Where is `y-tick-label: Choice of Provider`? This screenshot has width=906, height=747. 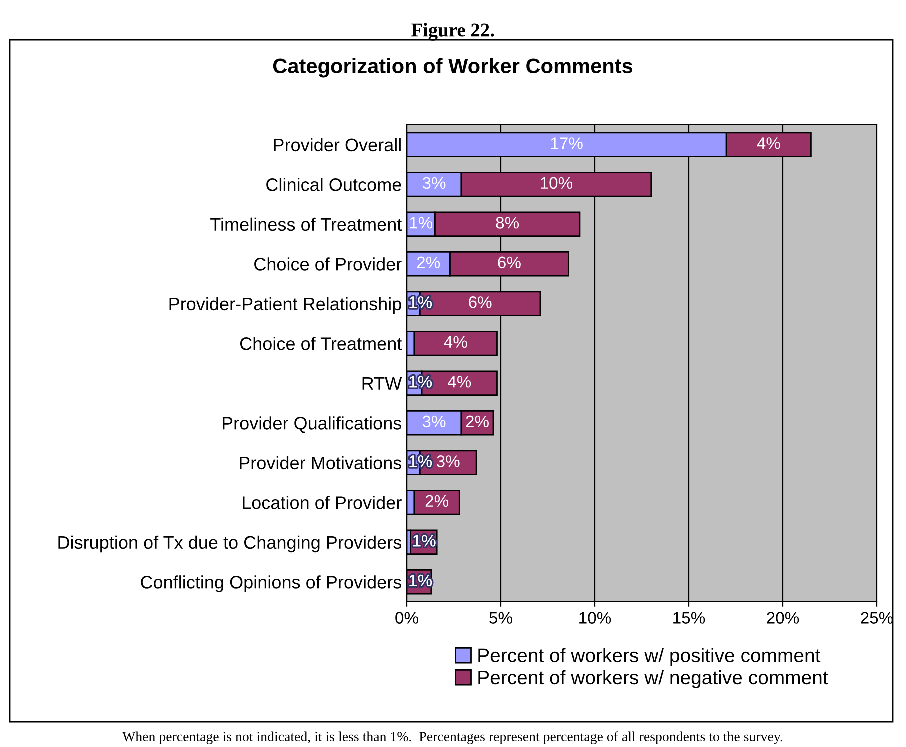
y-tick-label: Choice of Provider is located at coordinates (328, 264).